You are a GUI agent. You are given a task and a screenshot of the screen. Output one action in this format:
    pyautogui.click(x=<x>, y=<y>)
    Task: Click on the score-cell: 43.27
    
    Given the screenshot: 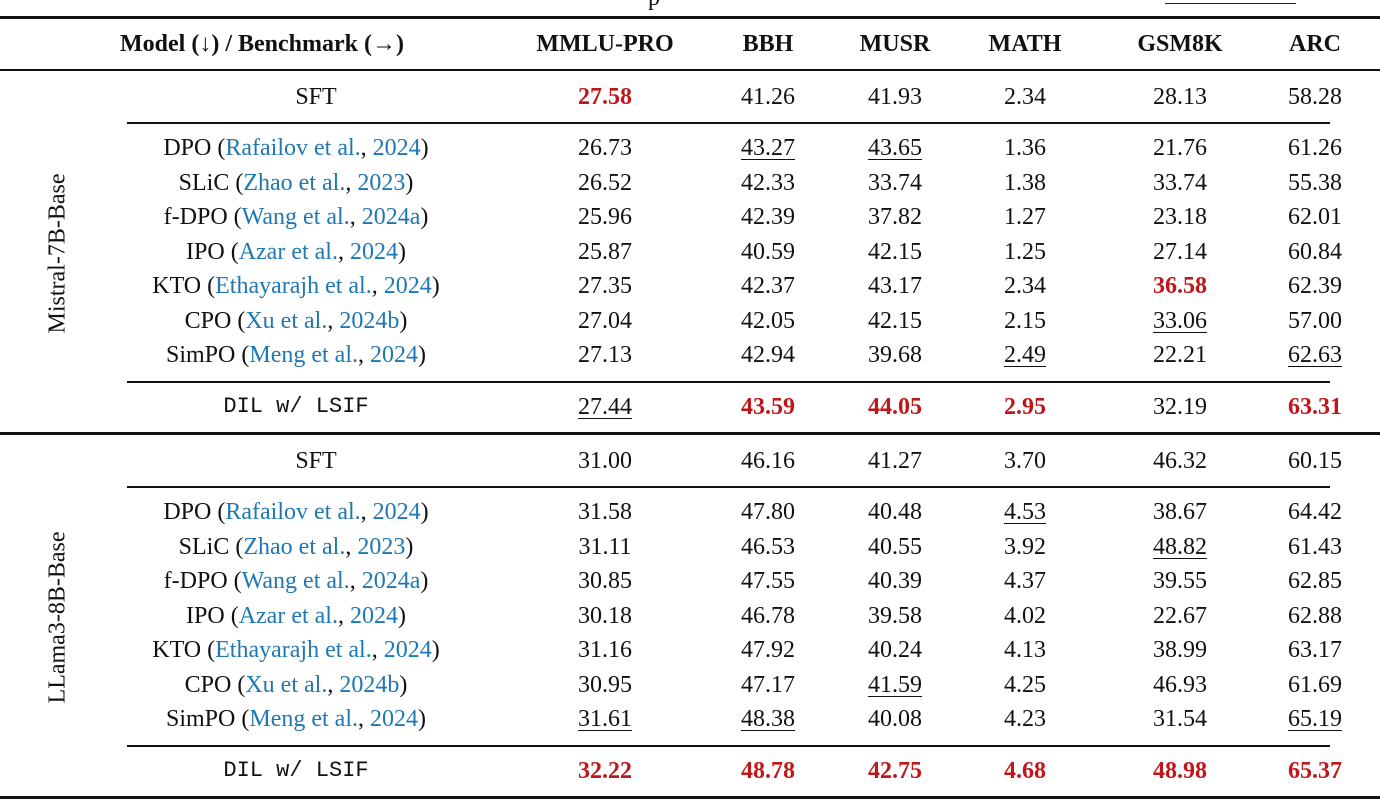 What is the action you would take?
    pyautogui.click(x=768, y=148)
    